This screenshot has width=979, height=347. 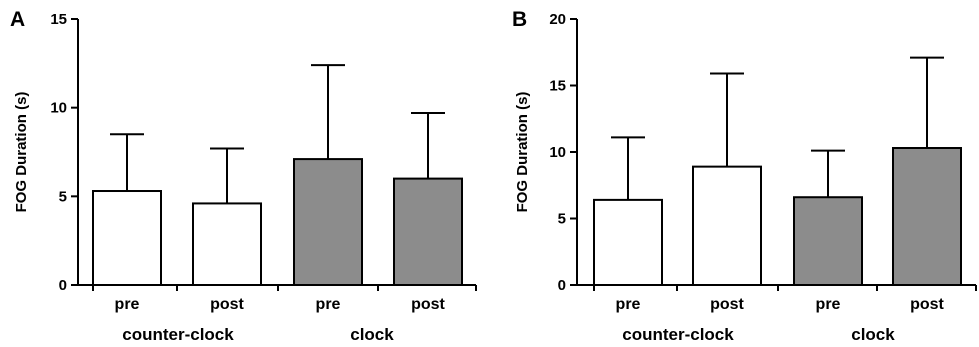 I want to click on panel-letter: B, so click(x=519, y=19).